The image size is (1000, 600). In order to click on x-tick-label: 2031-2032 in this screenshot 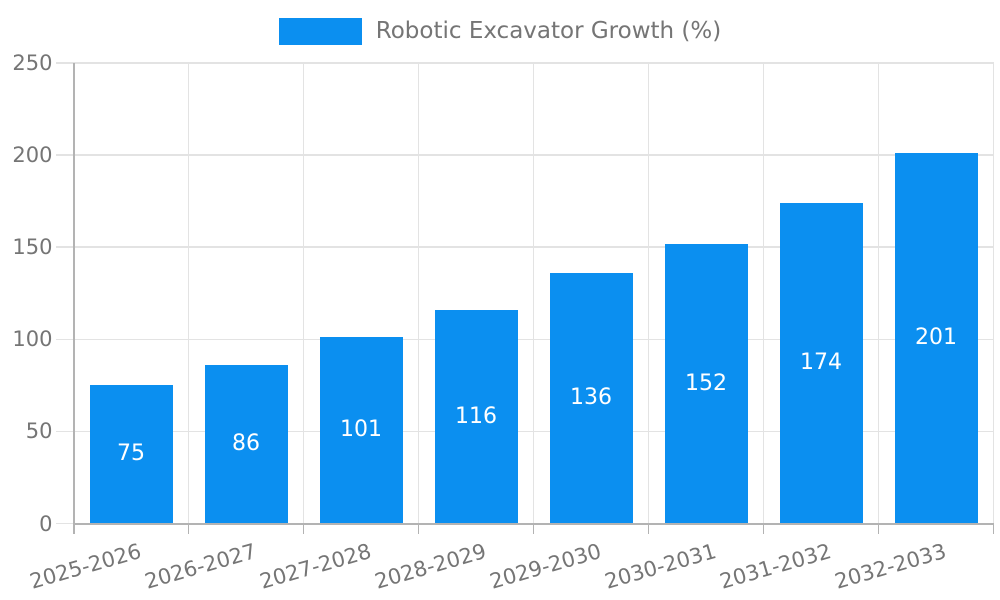, I will do `click(775, 566)`.